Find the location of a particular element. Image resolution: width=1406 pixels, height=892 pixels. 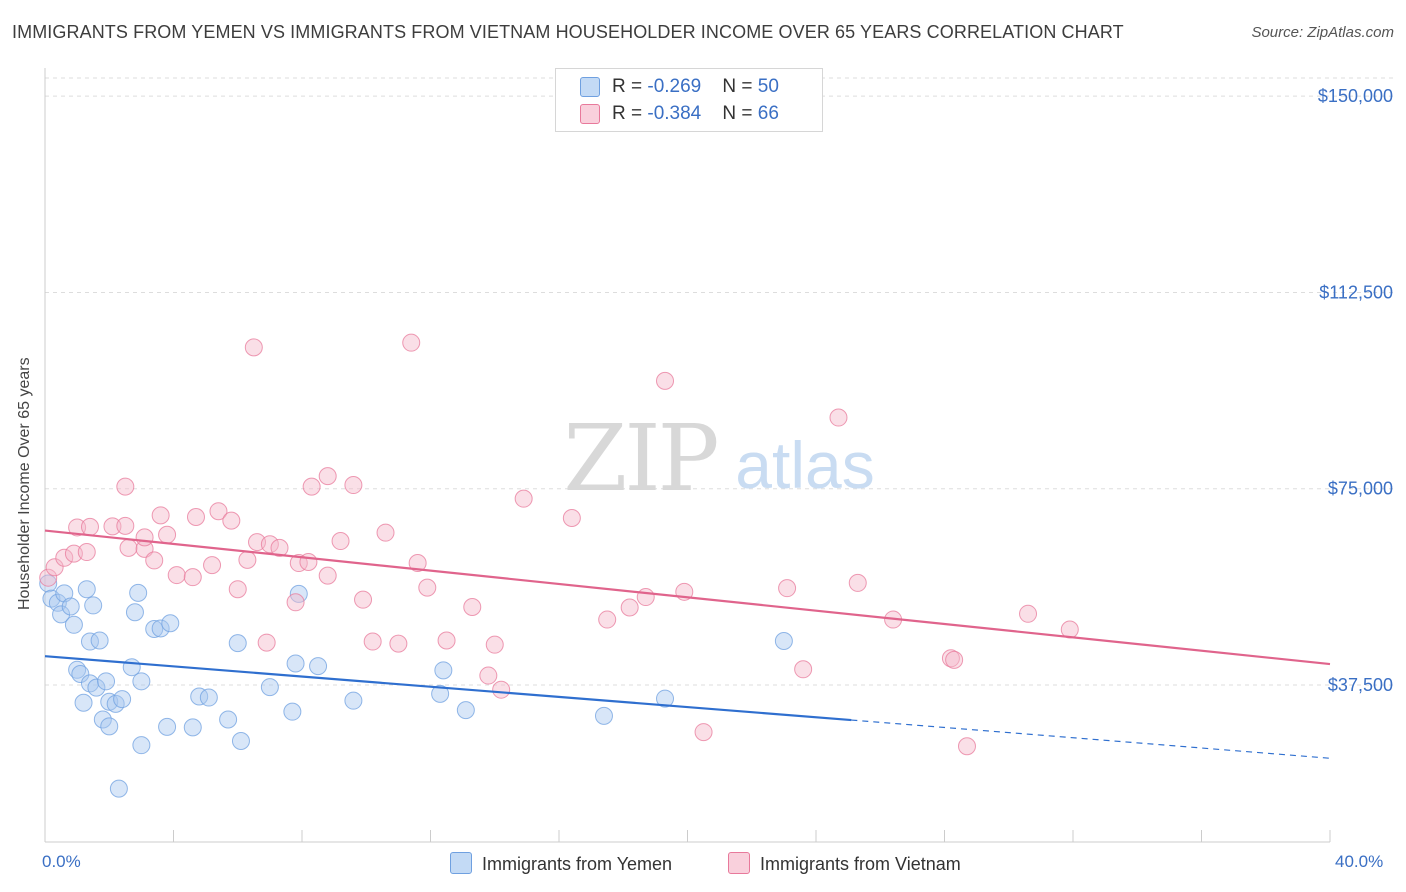

bottom-legend-label-vietnam: Immigrants from Vietnam is located at coordinates (860, 864).